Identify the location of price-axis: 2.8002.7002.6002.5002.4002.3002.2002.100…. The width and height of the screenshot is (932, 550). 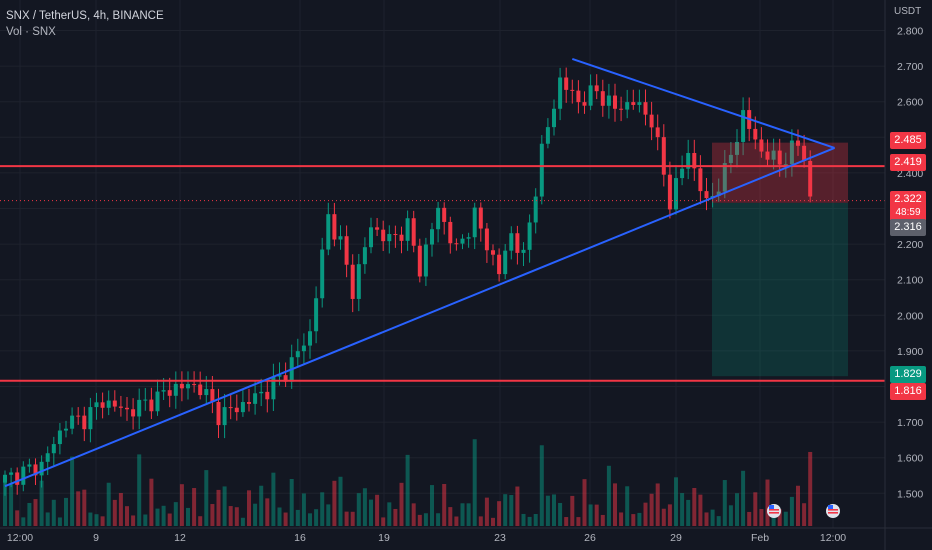
(903, 275).